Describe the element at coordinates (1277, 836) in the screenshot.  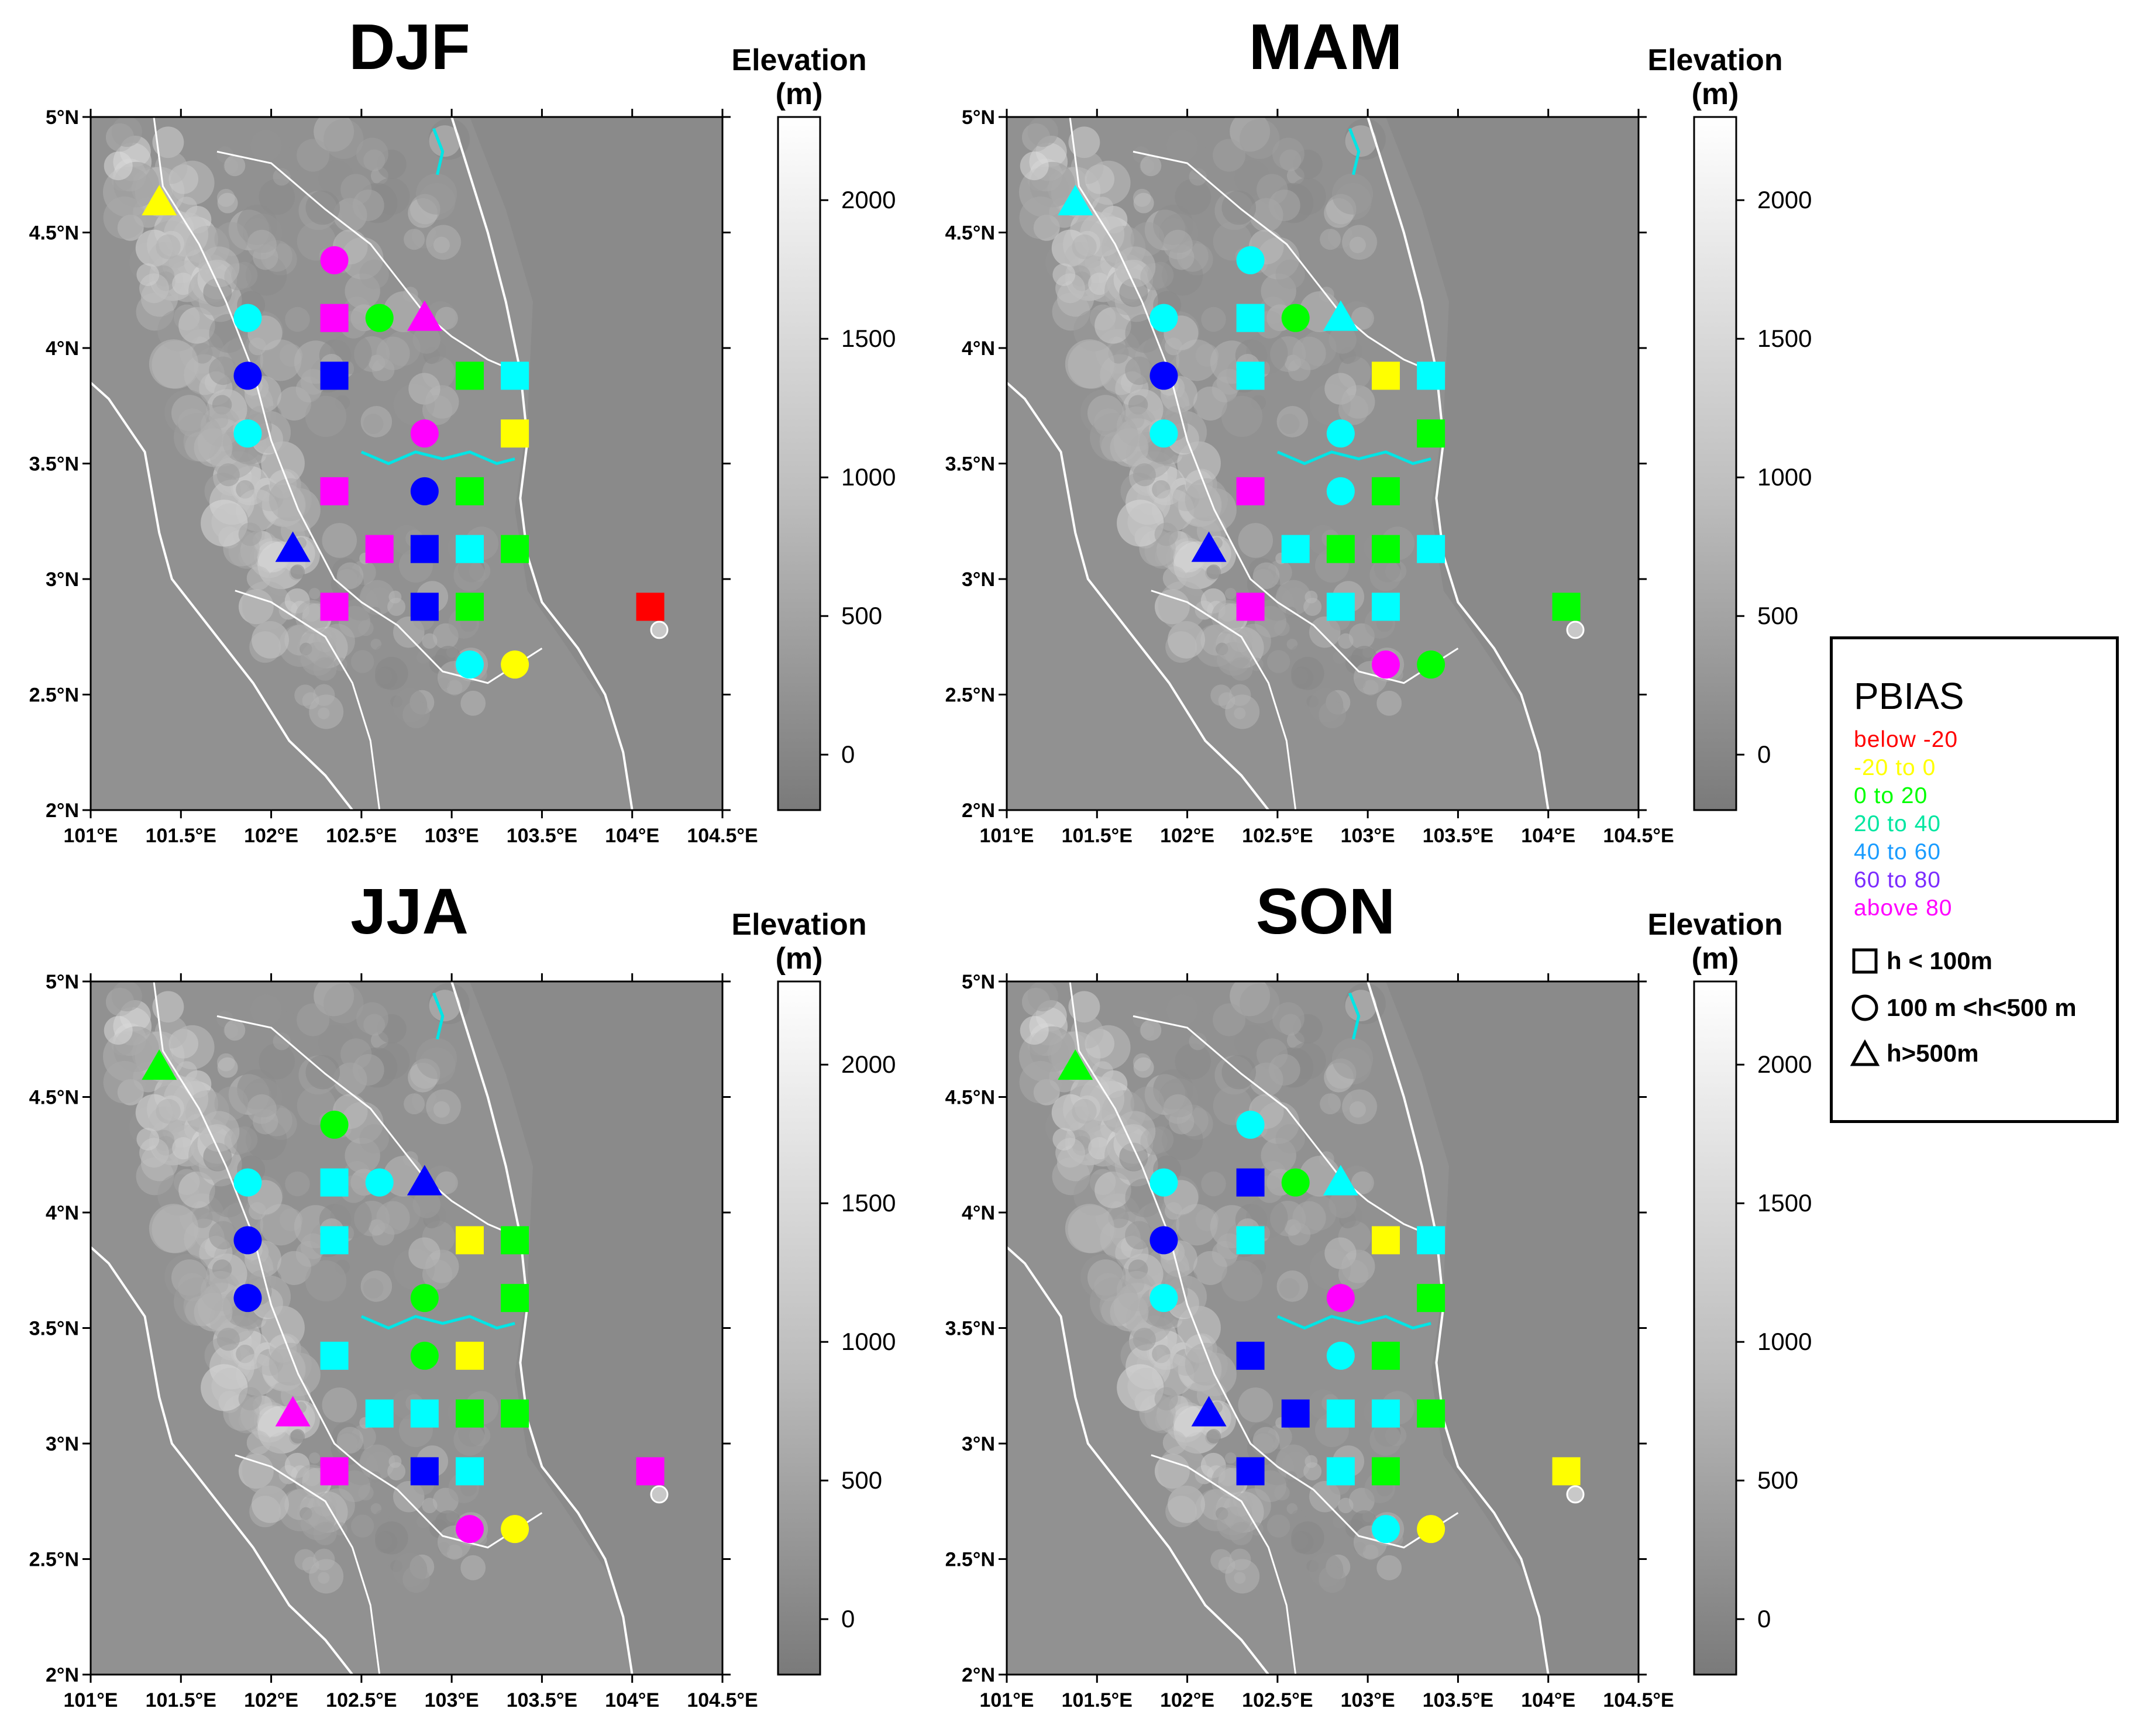
I see `lon-tick-label: 102.5°E` at that location.